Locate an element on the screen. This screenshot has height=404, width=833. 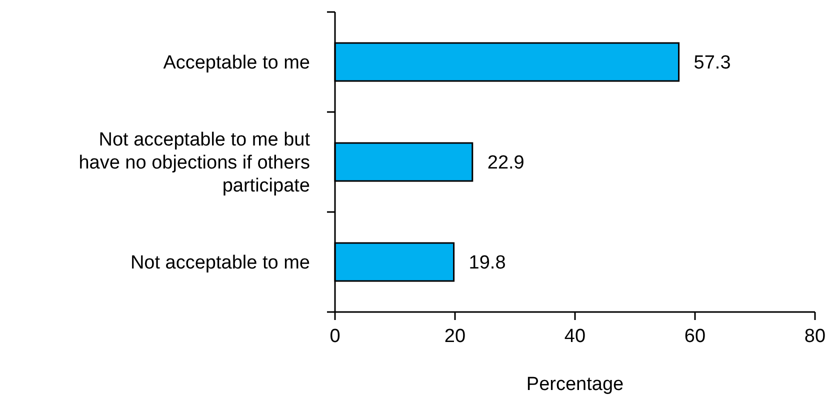
y-tick-label: Not acceptable to me but have no objections if others participate is located at coordinates (194, 163).